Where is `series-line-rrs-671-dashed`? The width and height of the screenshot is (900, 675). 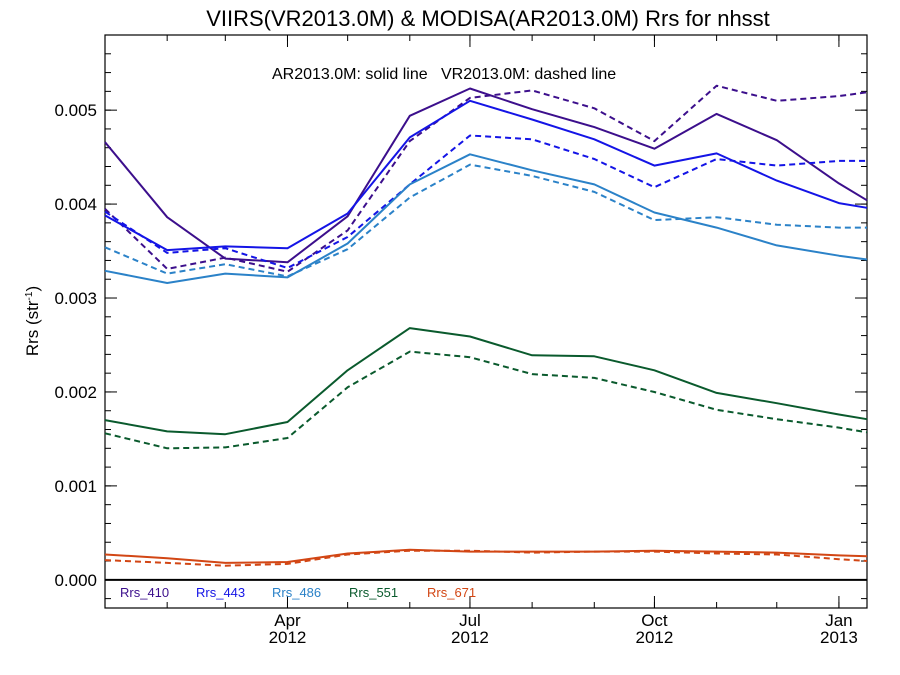 series-line-rrs-671-dashed is located at coordinates (486, 558).